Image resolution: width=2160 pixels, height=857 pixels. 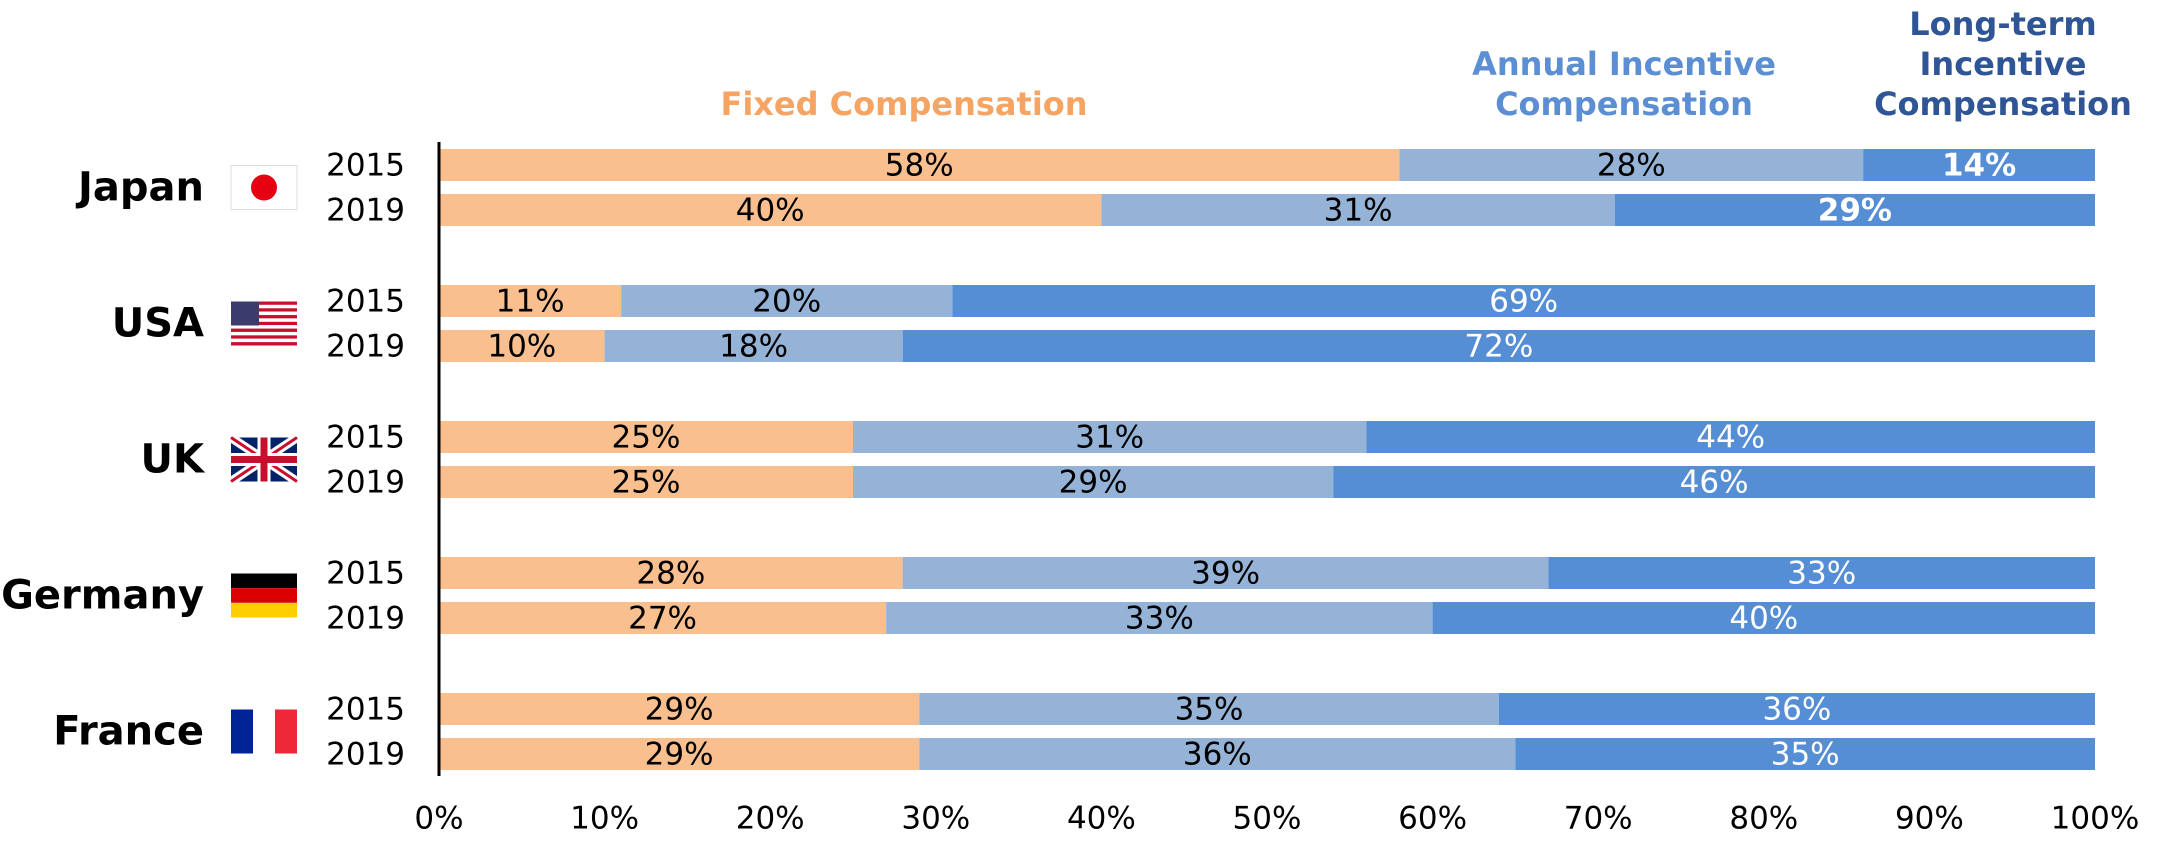 I want to click on value-label: 39%, so click(x=1225, y=574).